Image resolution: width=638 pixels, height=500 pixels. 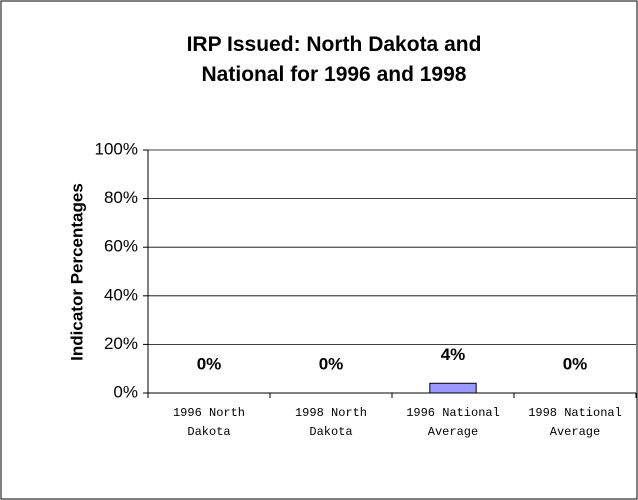 I want to click on x-tick-label: 1996 National Average, so click(x=453, y=422).